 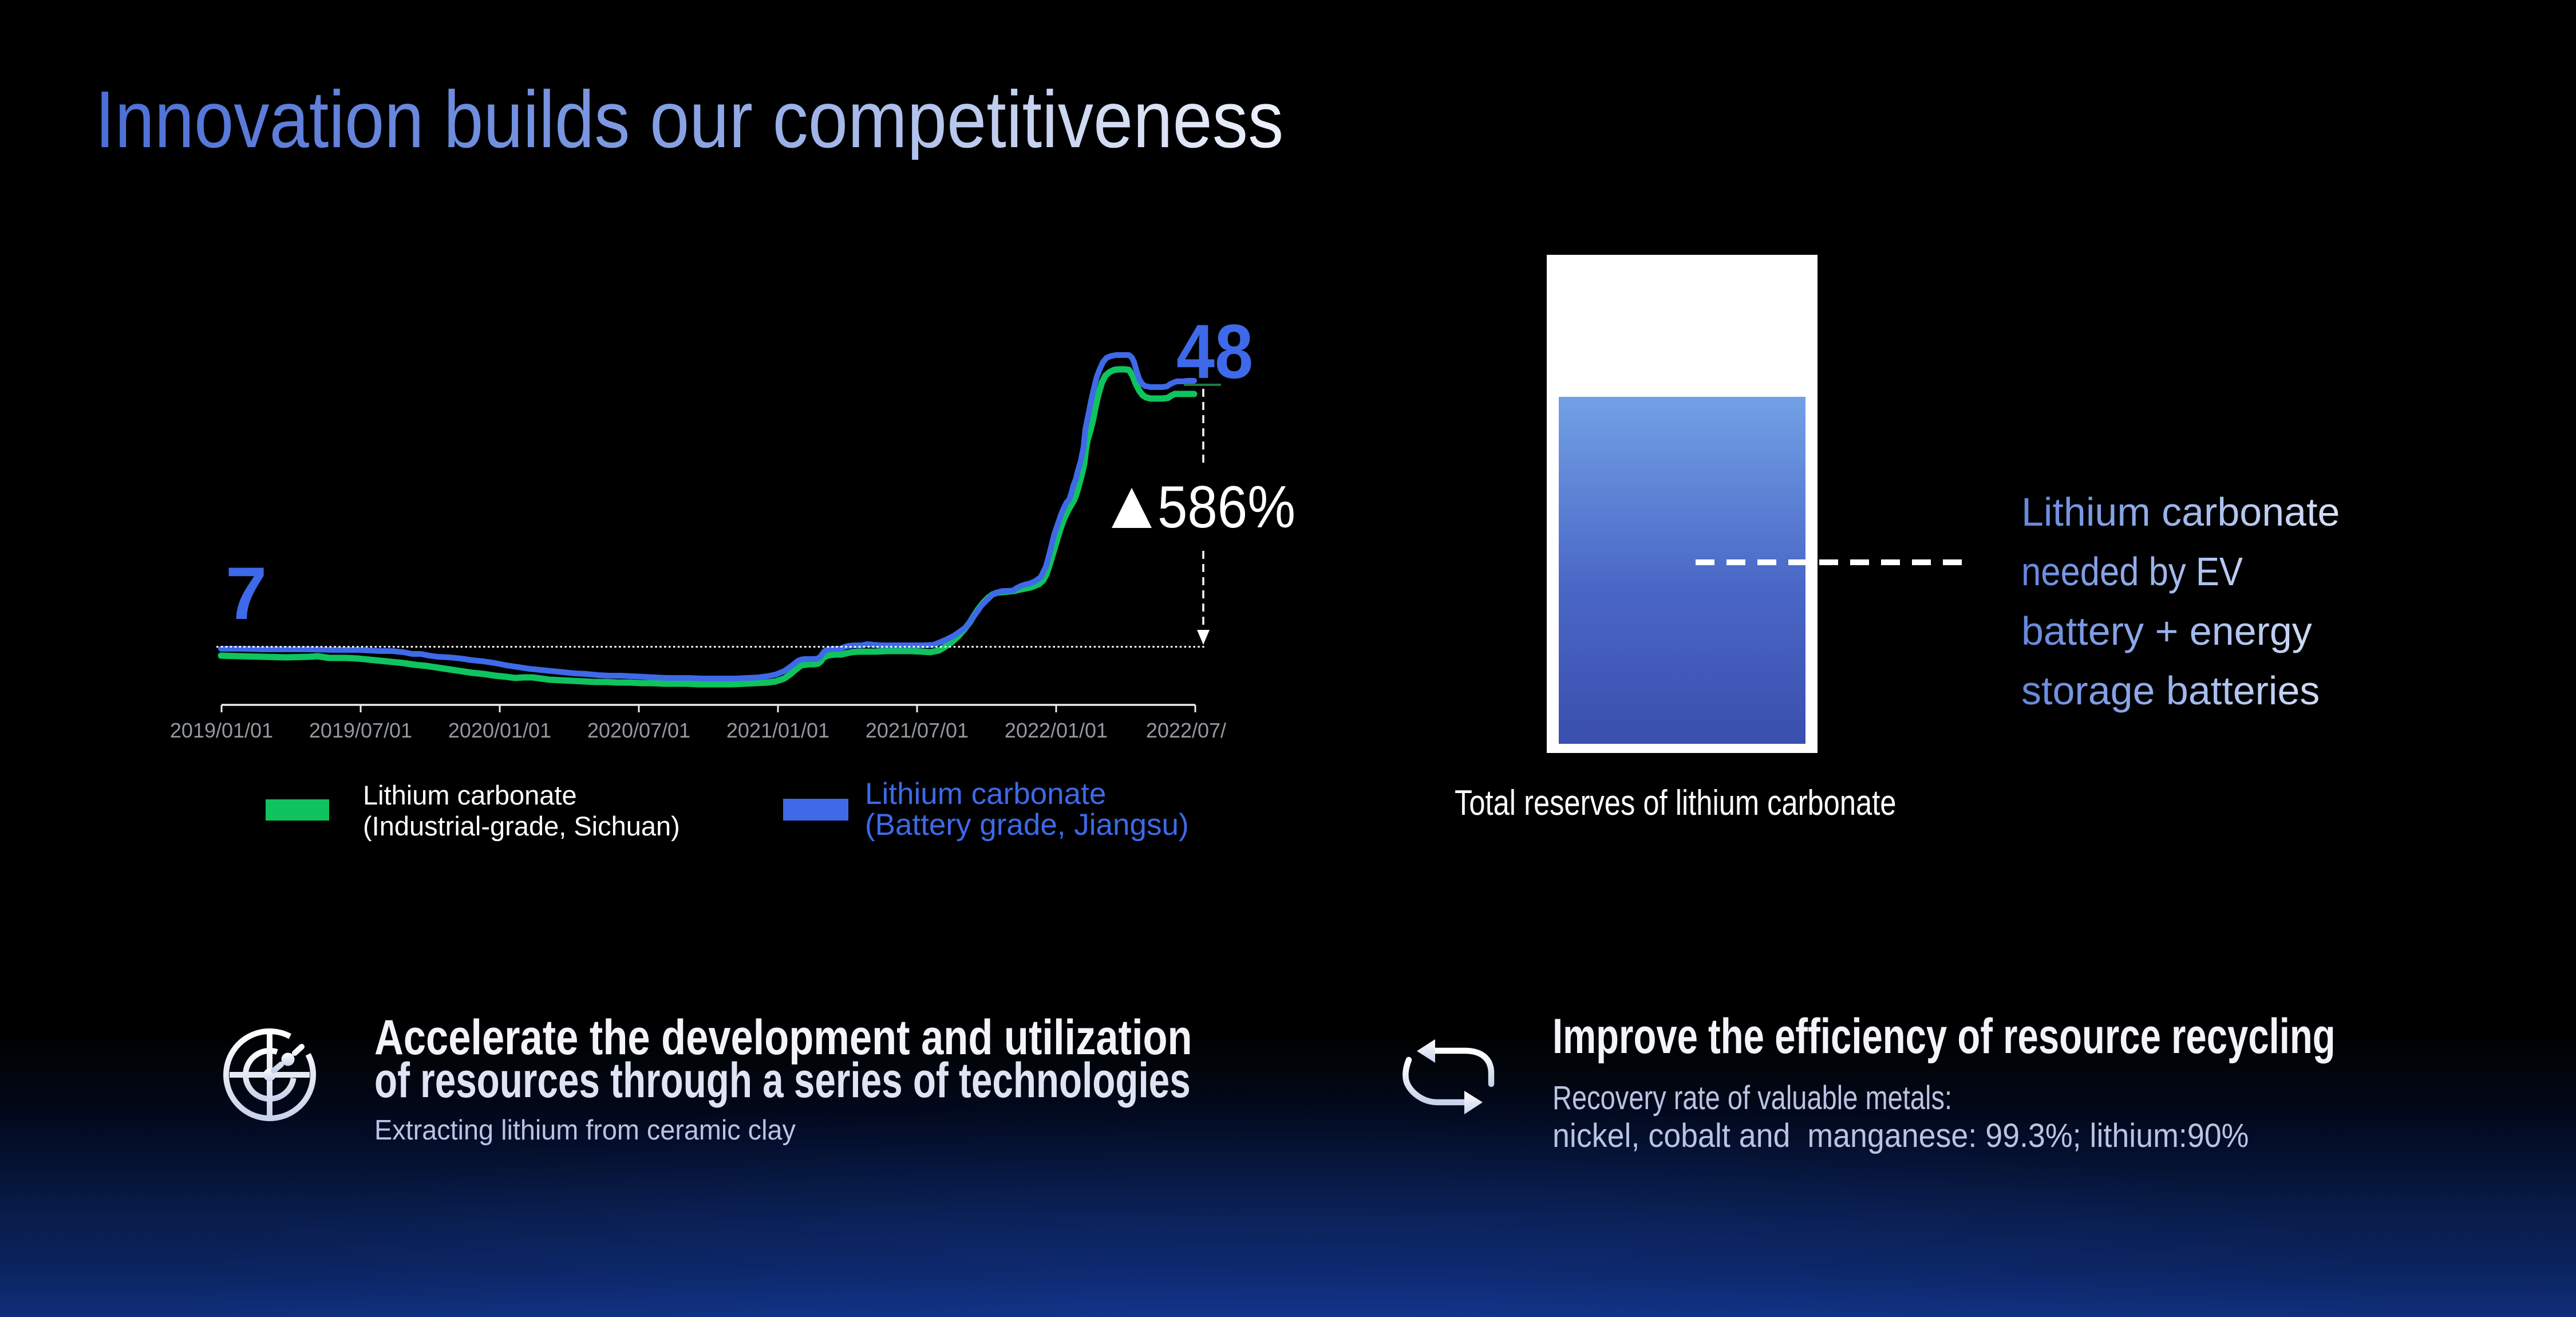 I want to click on svg-text: 2022/07/, so click(x=1186, y=730).